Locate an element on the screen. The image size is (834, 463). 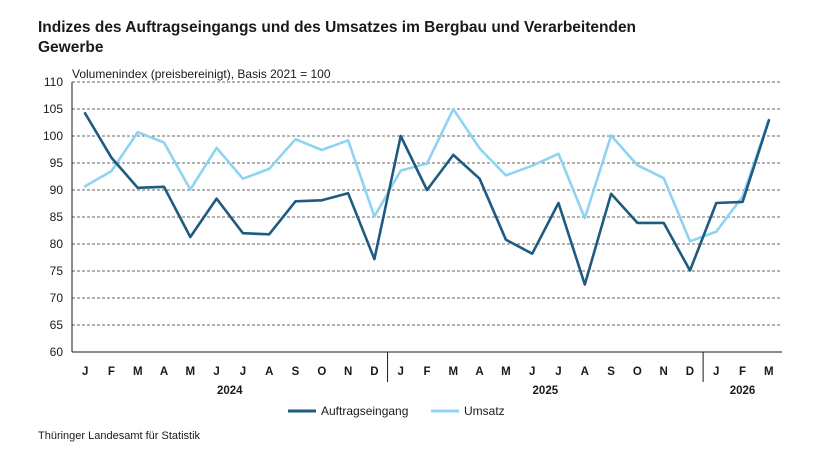
legend-label-auftragseingang: Auftragseingang is located at coordinates (364, 411).